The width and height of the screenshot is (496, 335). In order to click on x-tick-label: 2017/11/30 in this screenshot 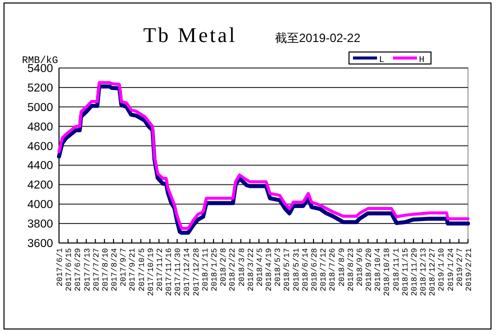, I will do `click(179, 272)`.